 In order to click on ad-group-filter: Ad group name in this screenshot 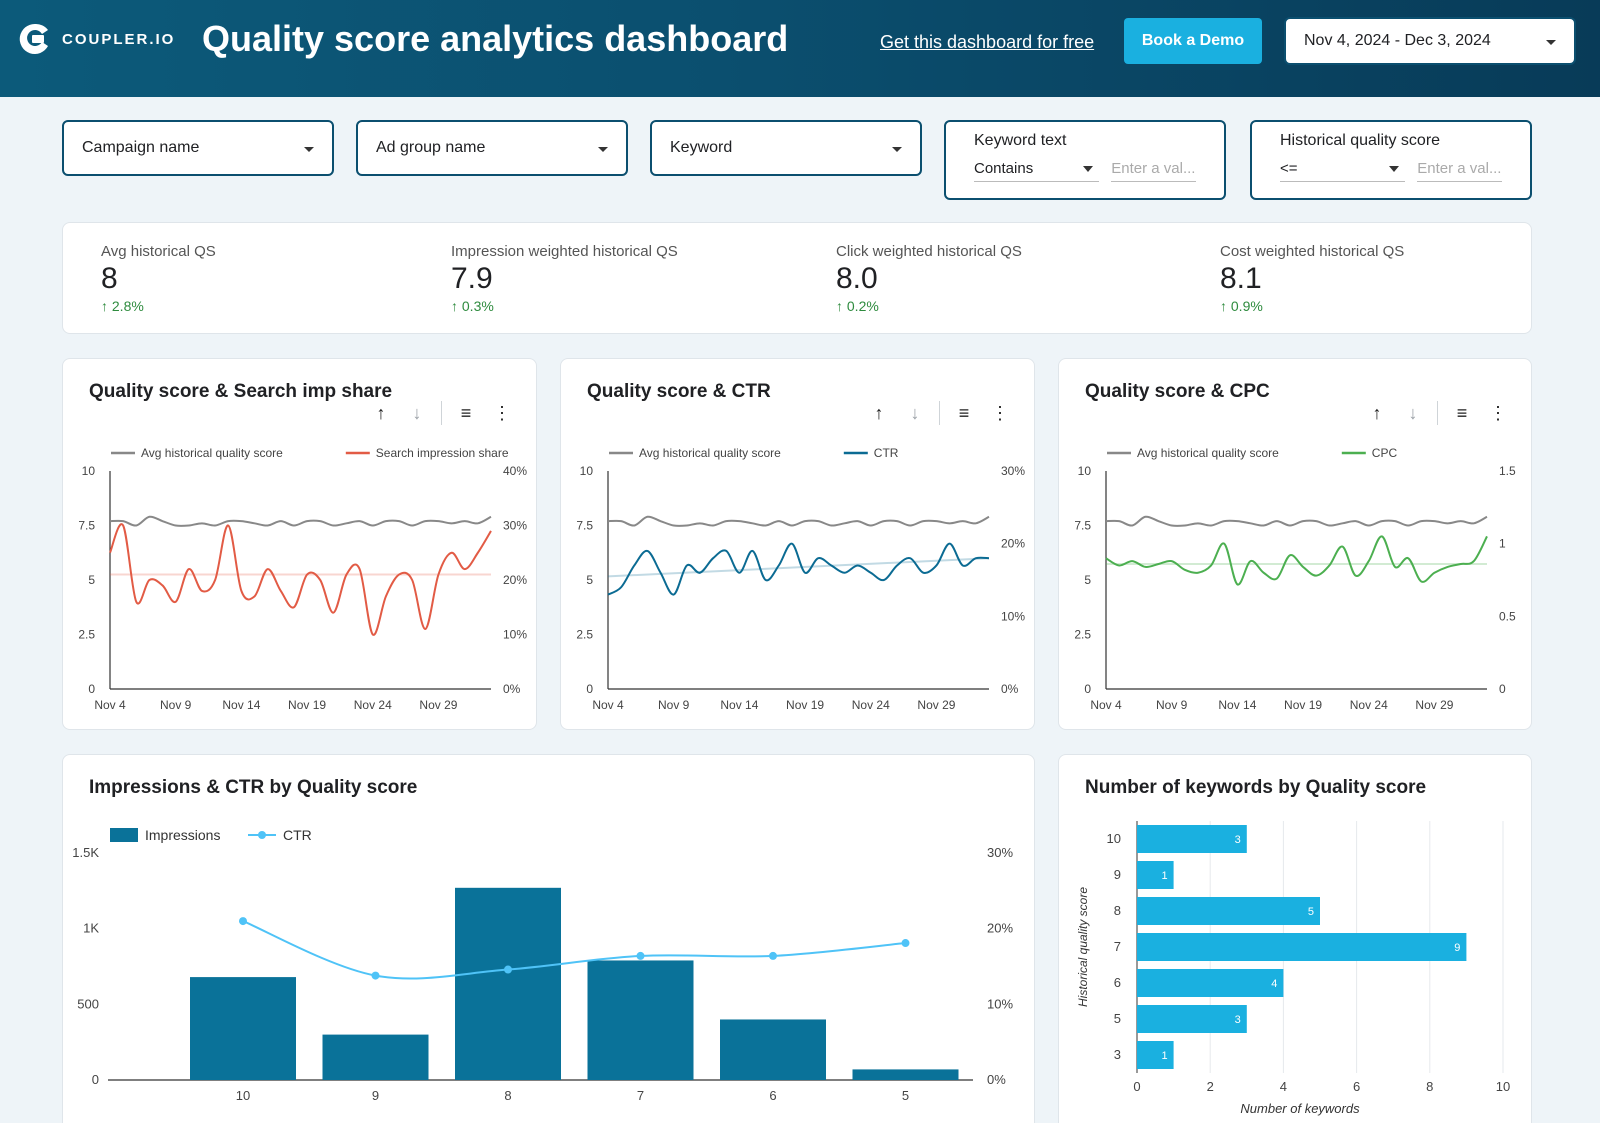, I will do `click(492, 148)`.